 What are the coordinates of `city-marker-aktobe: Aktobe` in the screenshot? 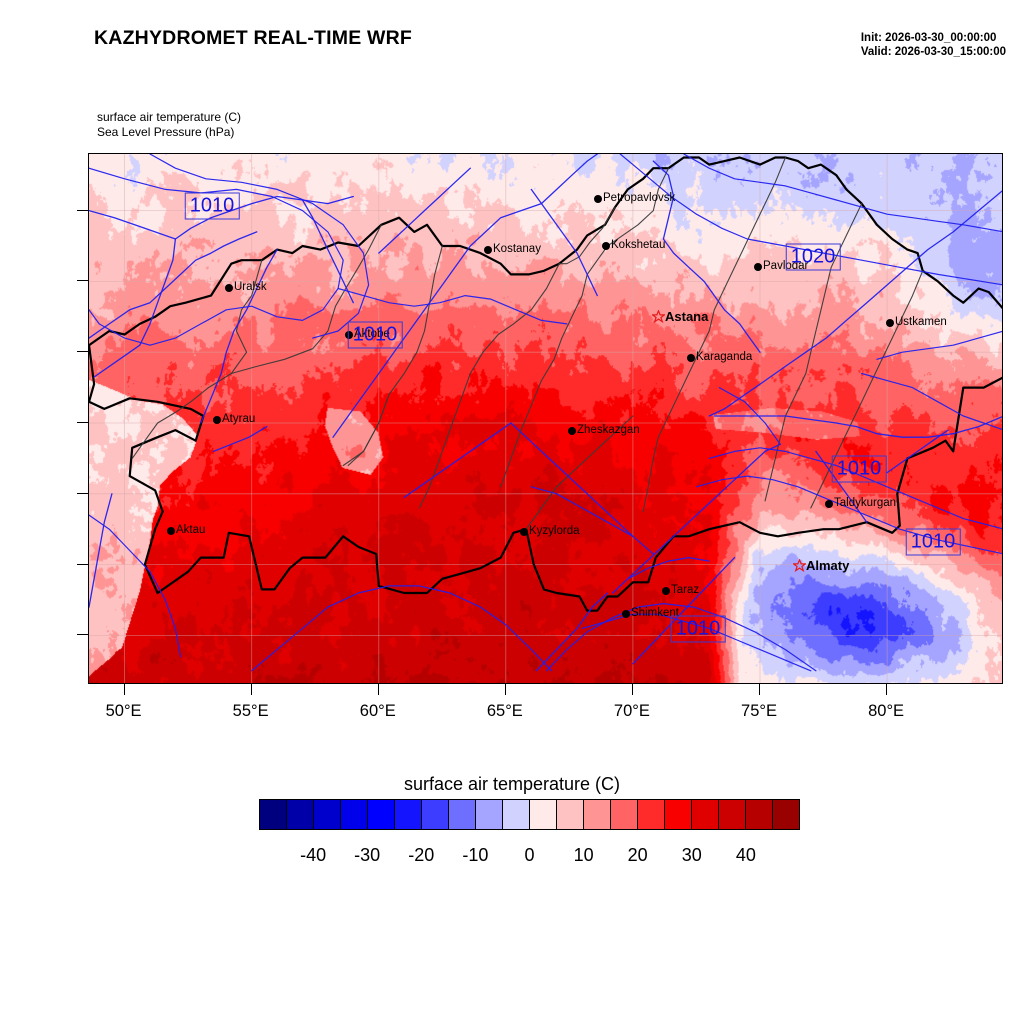 It's located at (367, 334).